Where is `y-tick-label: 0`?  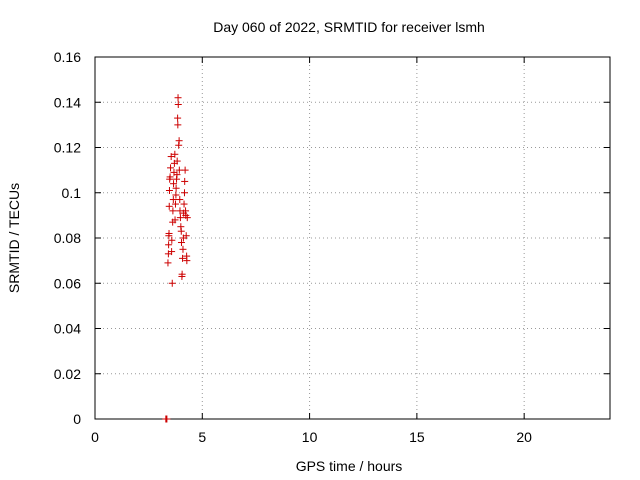 y-tick-label: 0 is located at coordinates (77, 419).